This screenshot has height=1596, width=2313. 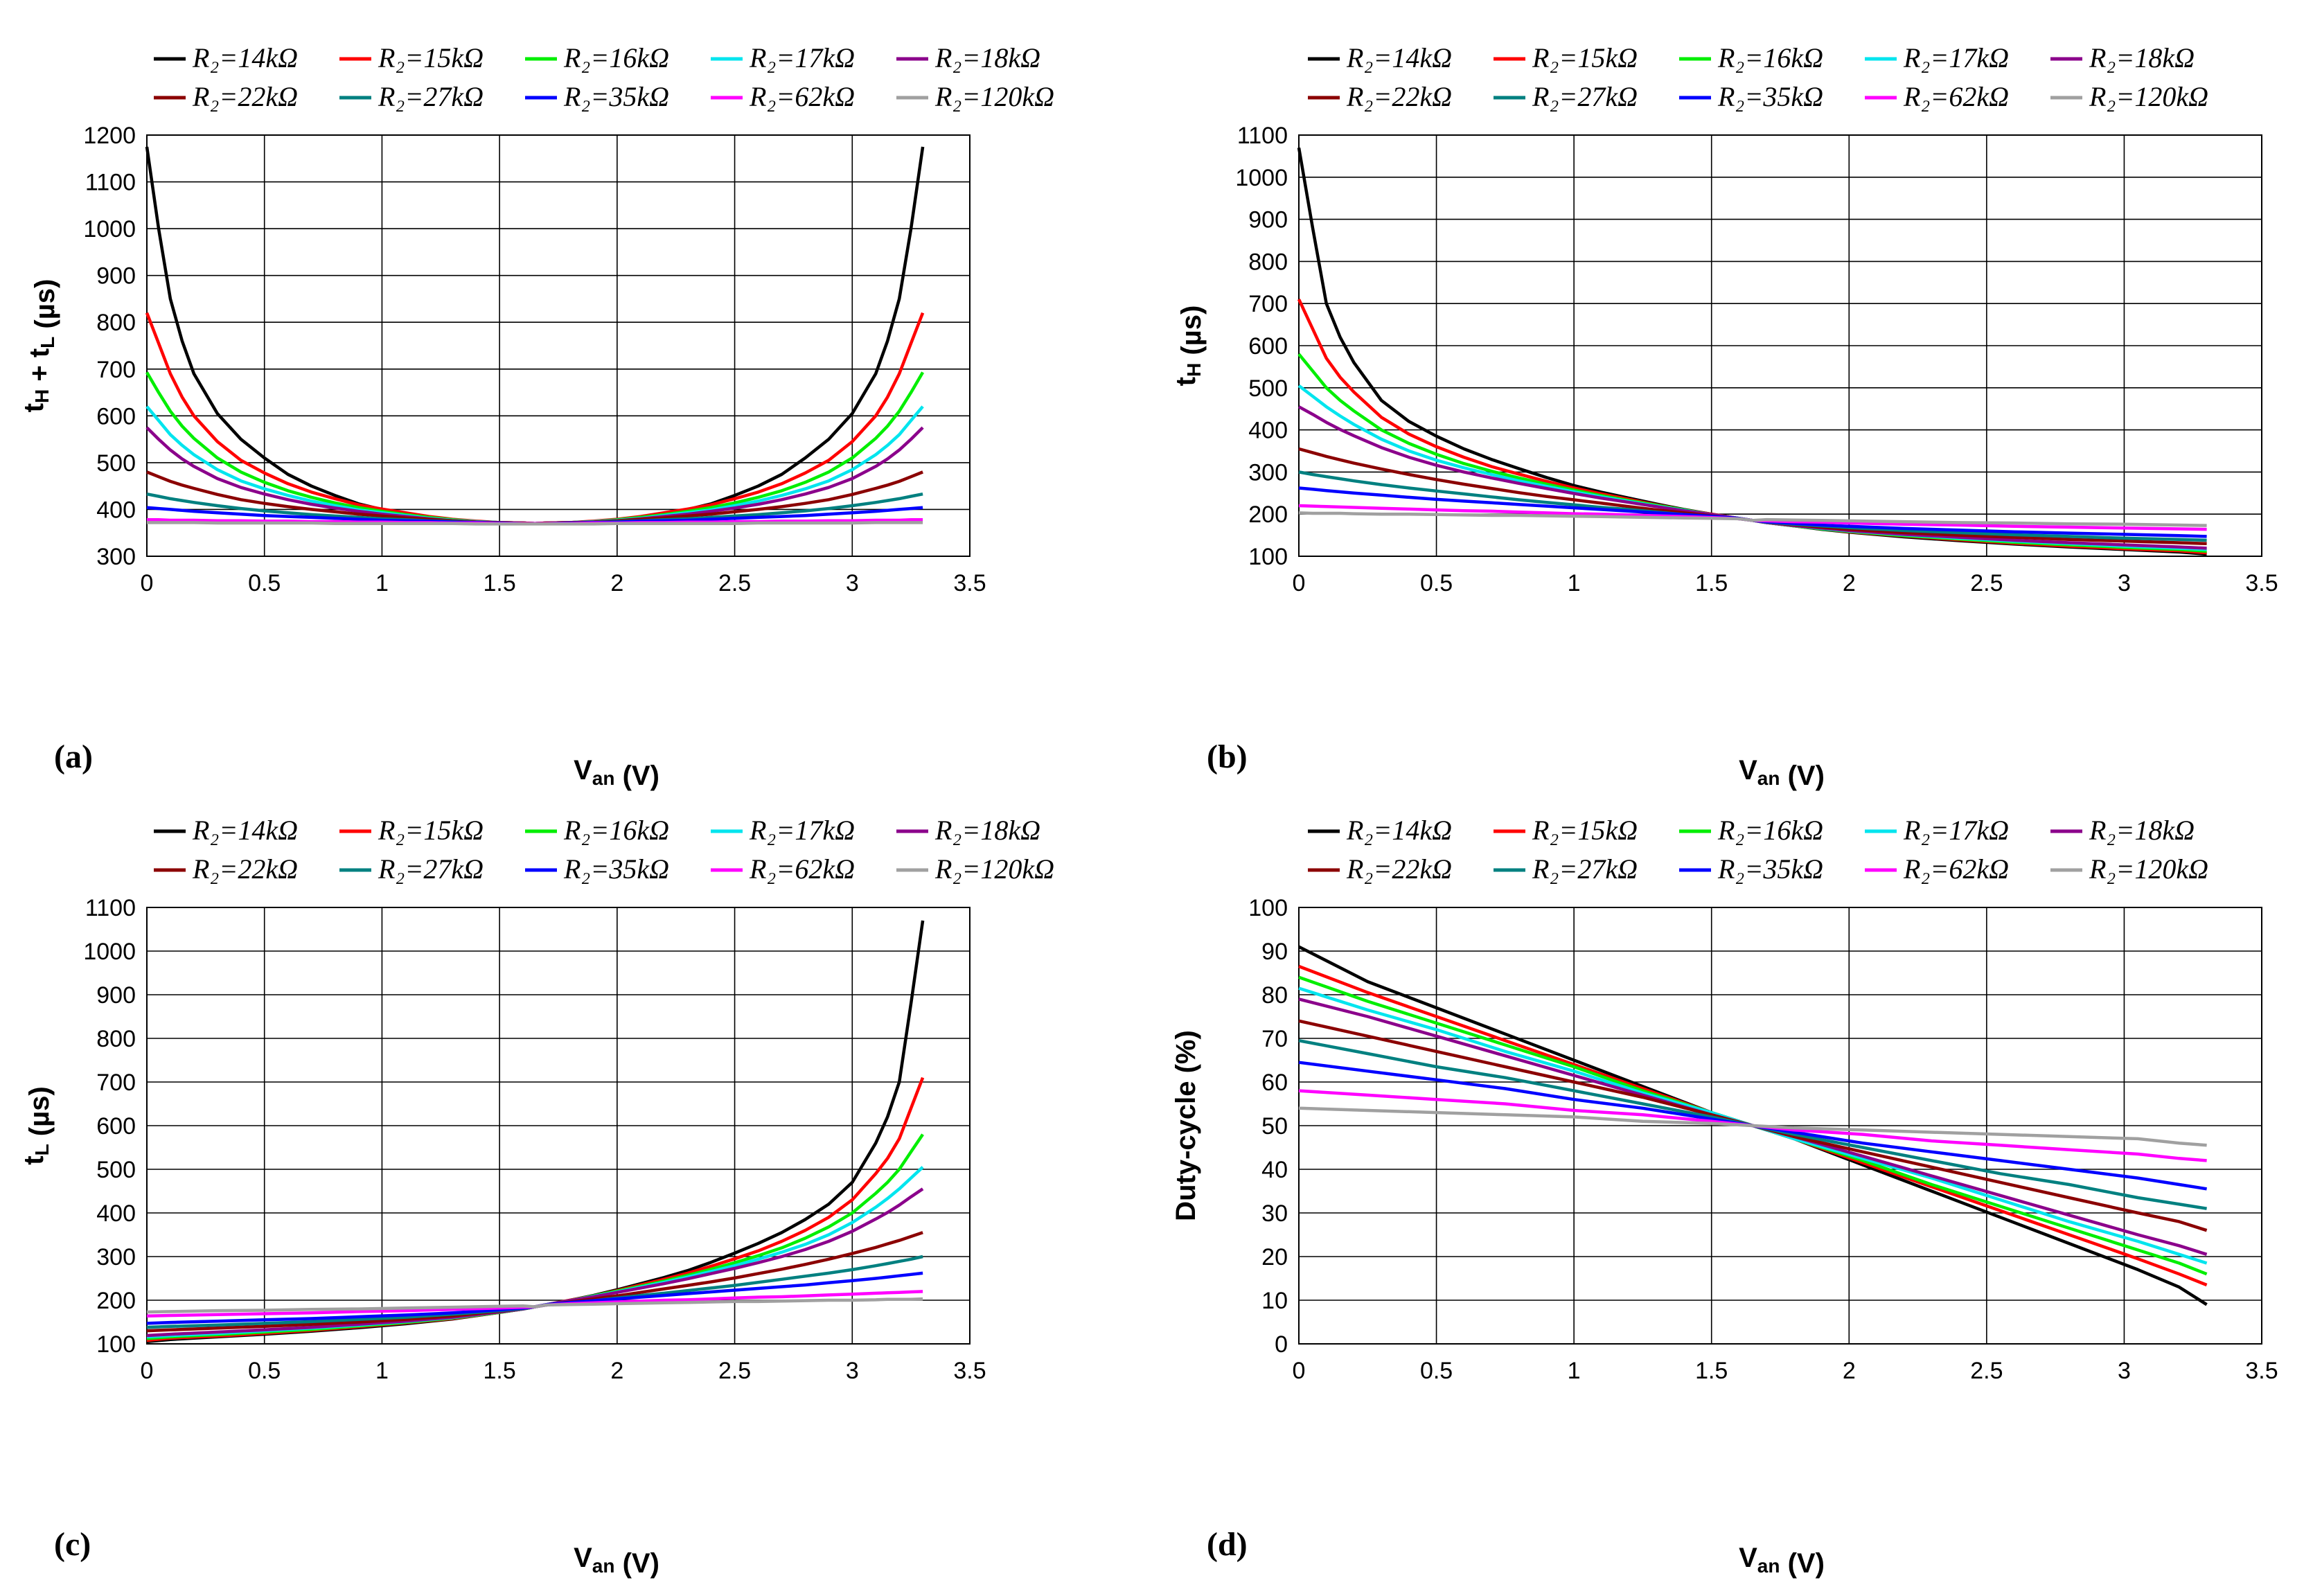 What do you see at coordinates (39, 346) in the screenshot?
I see `y-axis-title: tH + tL (µs)` at bounding box center [39, 346].